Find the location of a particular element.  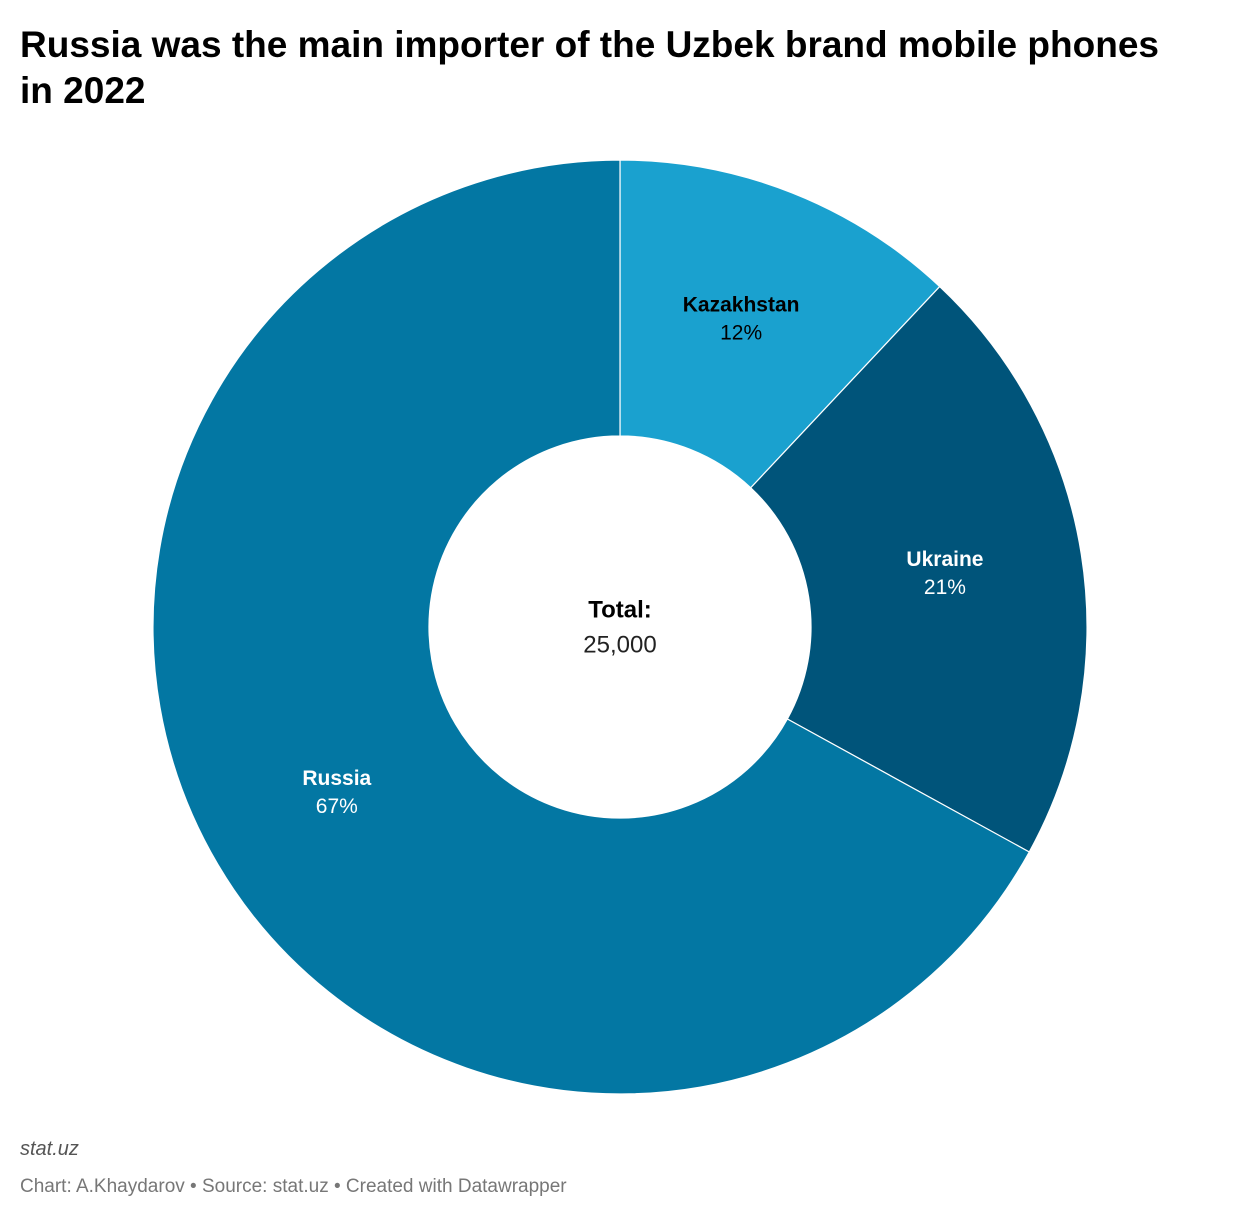

slice-label: Kazakhstan is located at coordinates (741, 305).